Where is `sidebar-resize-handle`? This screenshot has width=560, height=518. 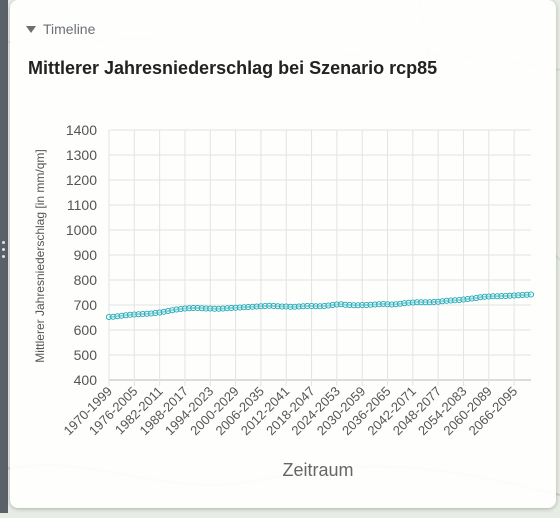
sidebar-resize-handle is located at coordinates (4, 256).